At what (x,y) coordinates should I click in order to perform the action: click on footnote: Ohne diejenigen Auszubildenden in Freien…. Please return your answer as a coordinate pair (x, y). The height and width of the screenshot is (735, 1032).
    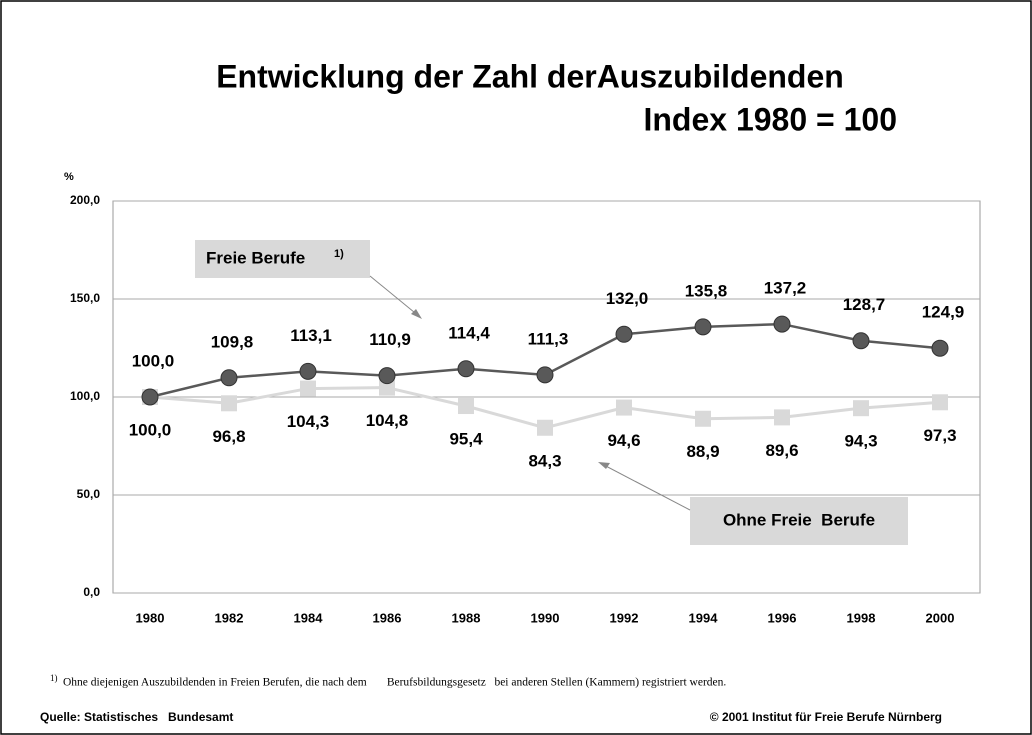
    Looking at the image, I should click on (394, 683).